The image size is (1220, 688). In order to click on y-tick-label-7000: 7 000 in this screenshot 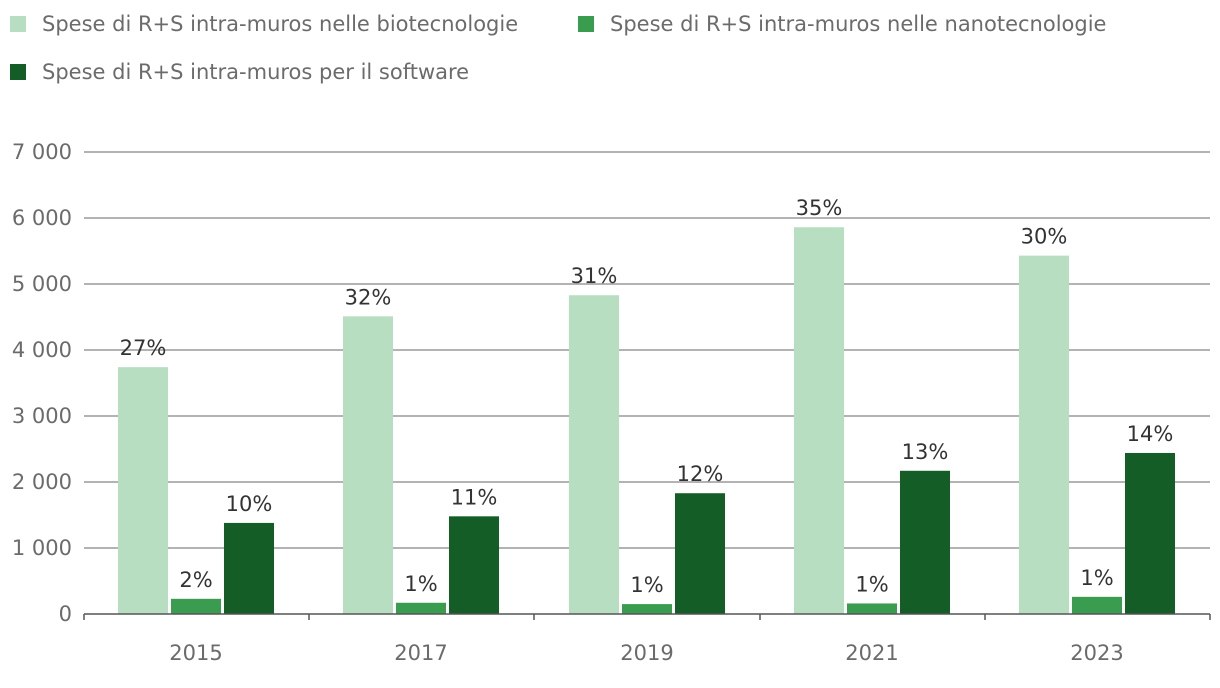, I will do `click(42, 152)`.